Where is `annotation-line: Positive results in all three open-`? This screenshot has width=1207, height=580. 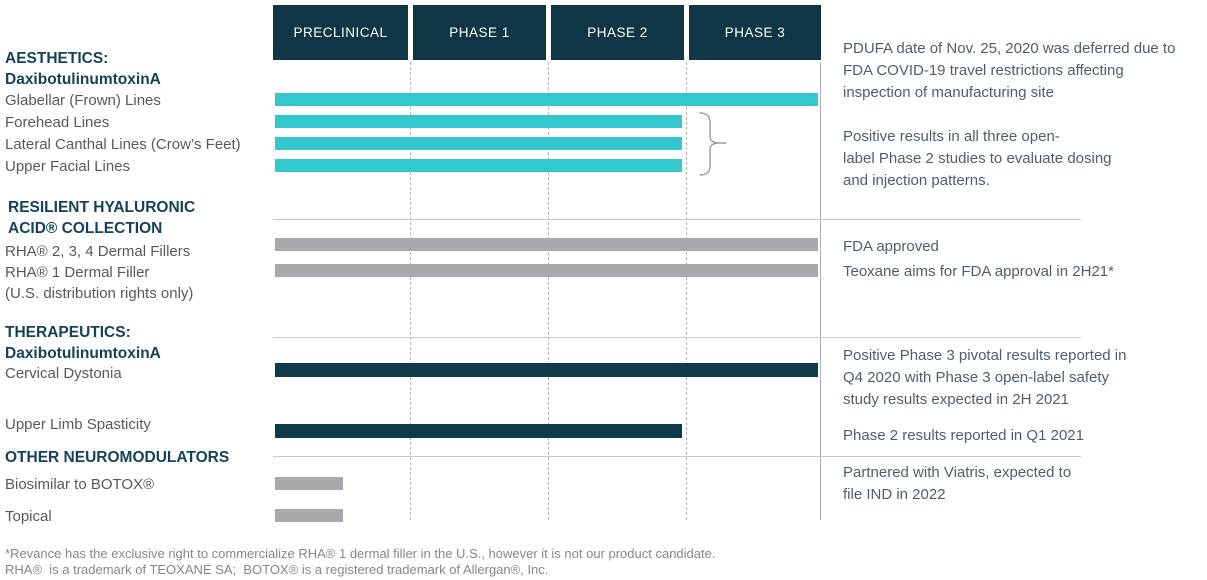
annotation-line: Positive results in all three open- is located at coordinates (951, 136).